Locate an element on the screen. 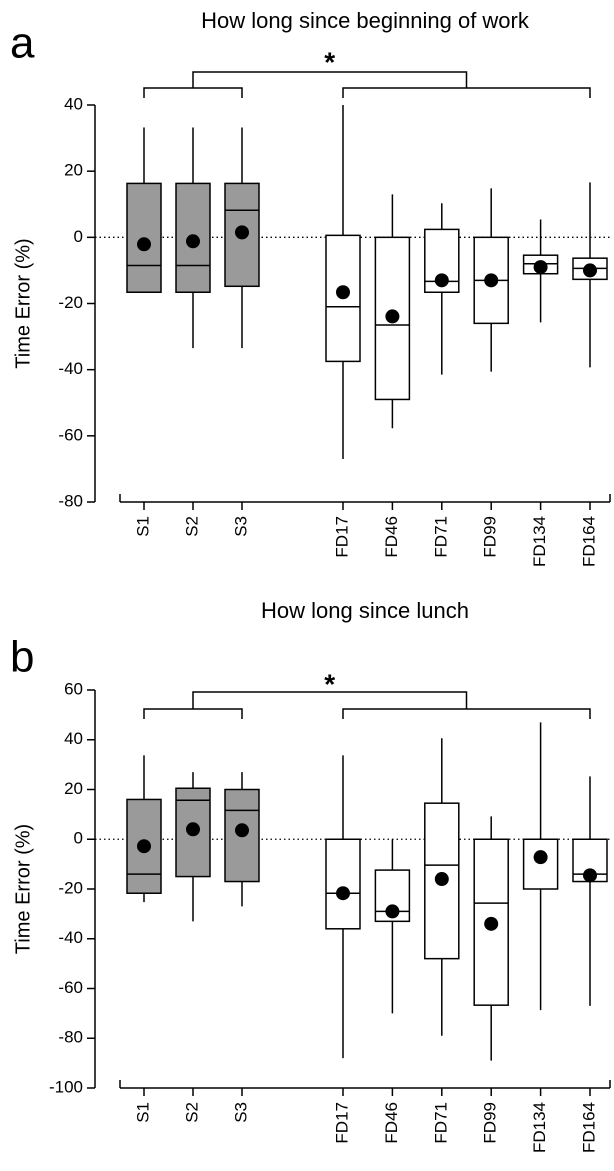  panel-label: a is located at coordinates (22, 43).